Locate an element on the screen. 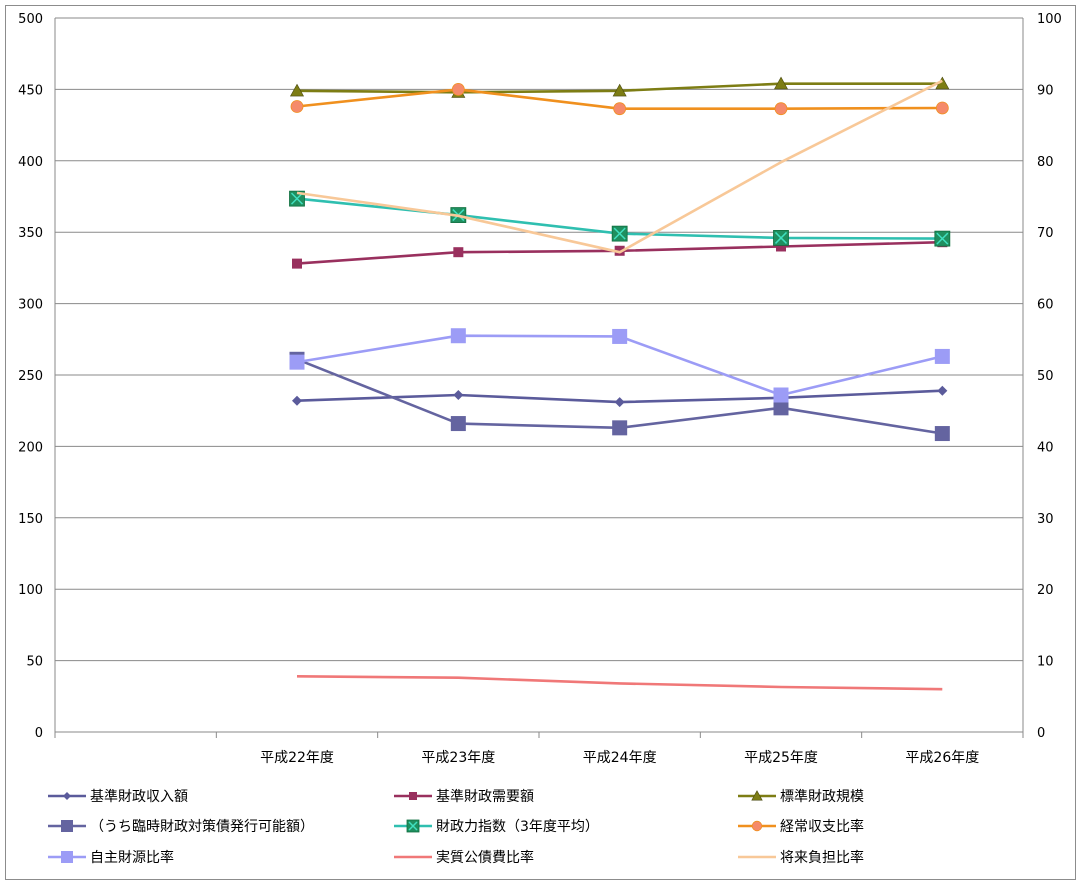  left-axis-ticks: 0 50 100 150 200 250 300 350 400 450 500 is located at coordinates (30, 376).